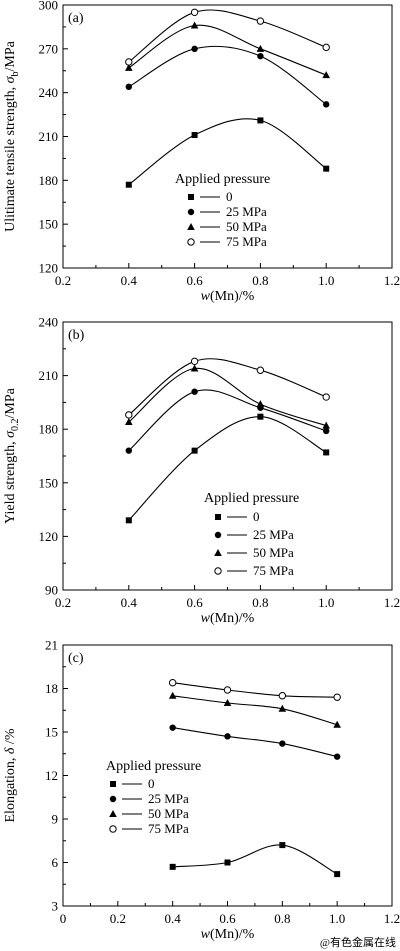 The image size is (400, 951). Describe the element at coordinates (76, 18) in the screenshot. I see `panel-label: (a)` at that location.